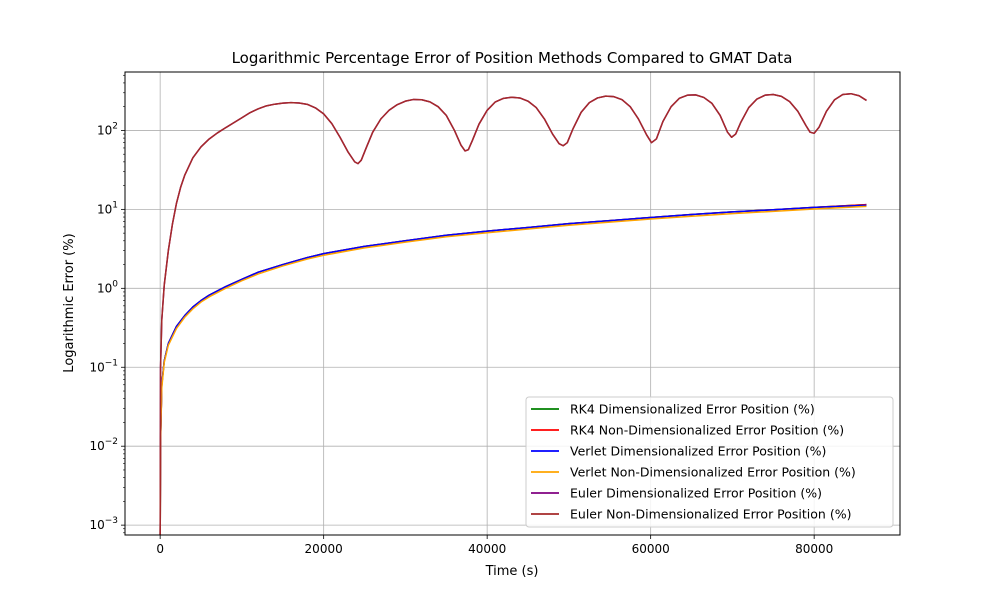 This screenshot has height=600, width=1000. Describe the element at coordinates (107, 208) in the screenshot. I see `y-tick-label: 10¹` at that location.